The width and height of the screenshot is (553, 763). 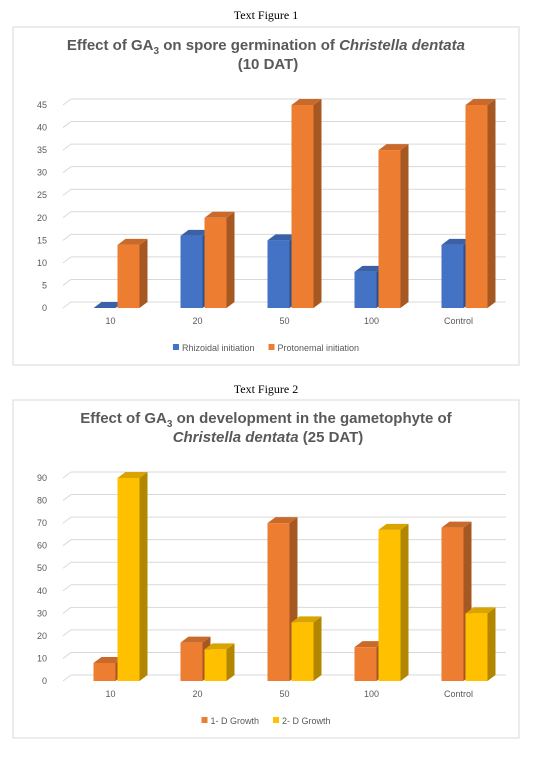 I want to click on y-tick-label: 25, so click(x=42, y=195).